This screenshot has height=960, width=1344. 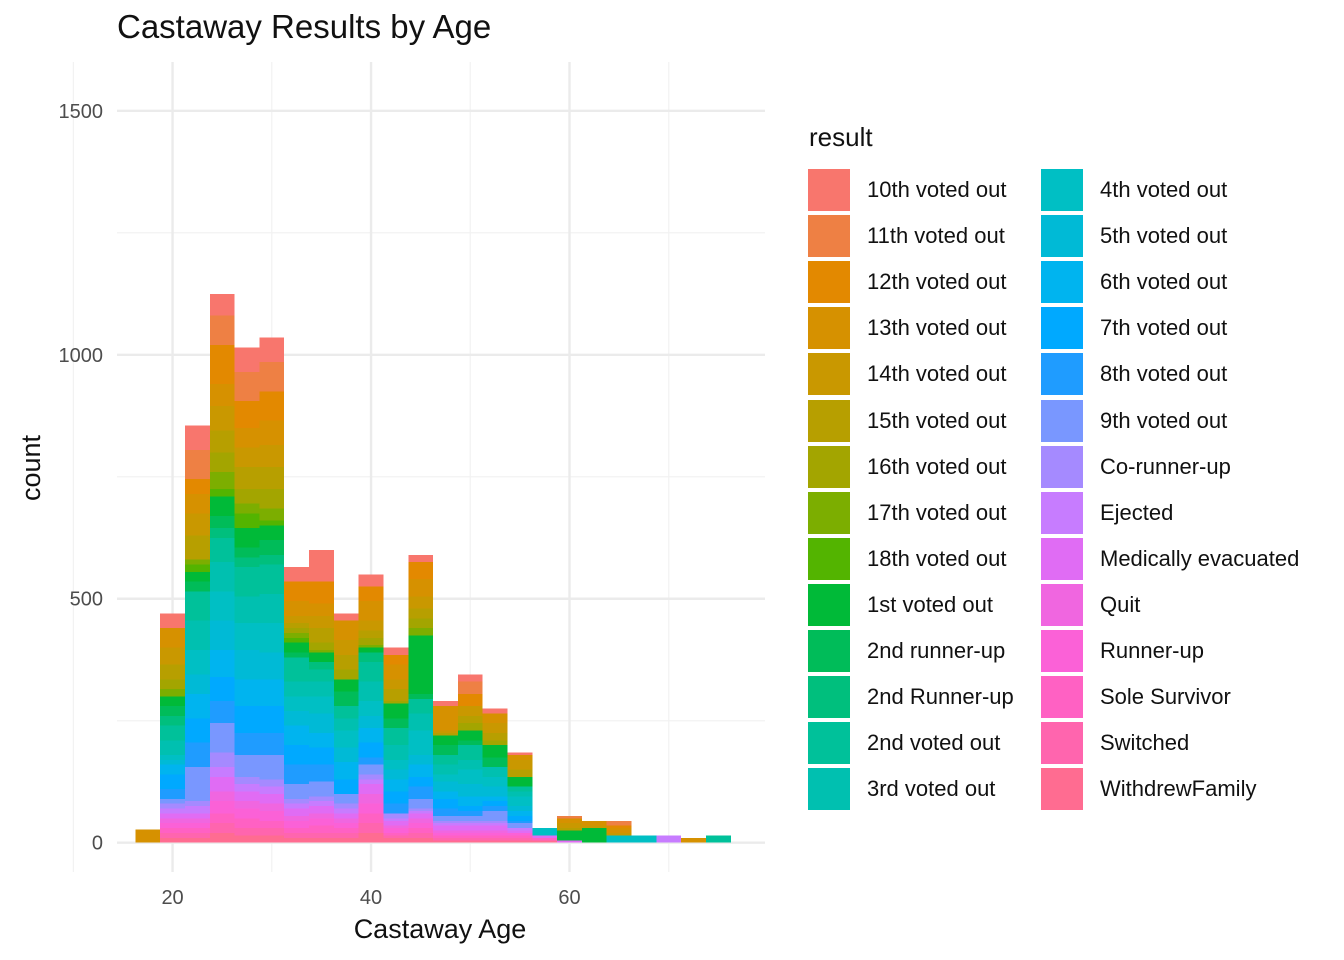 What do you see at coordinates (937, 558) in the screenshot?
I see `legend-label: 18th voted out` at bounding box center [937, 558].